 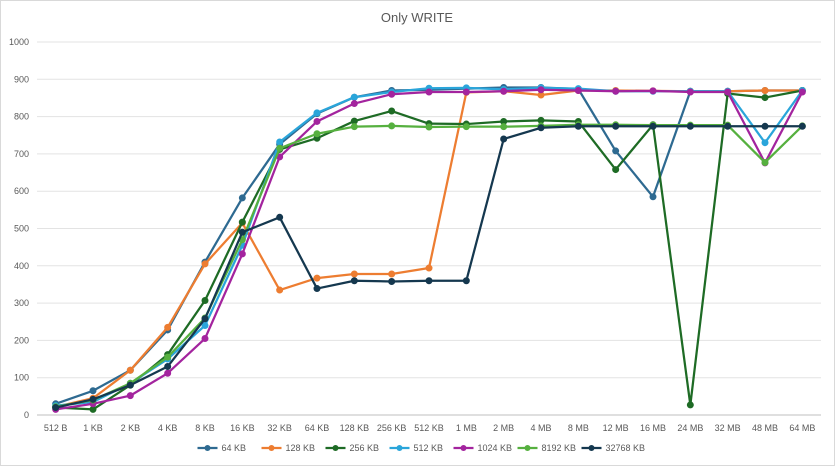 What do you see at coordinates (205, 428) in the screenshot?
I see `x-tick-label: 8 KB` at bounding box center [205, 428].